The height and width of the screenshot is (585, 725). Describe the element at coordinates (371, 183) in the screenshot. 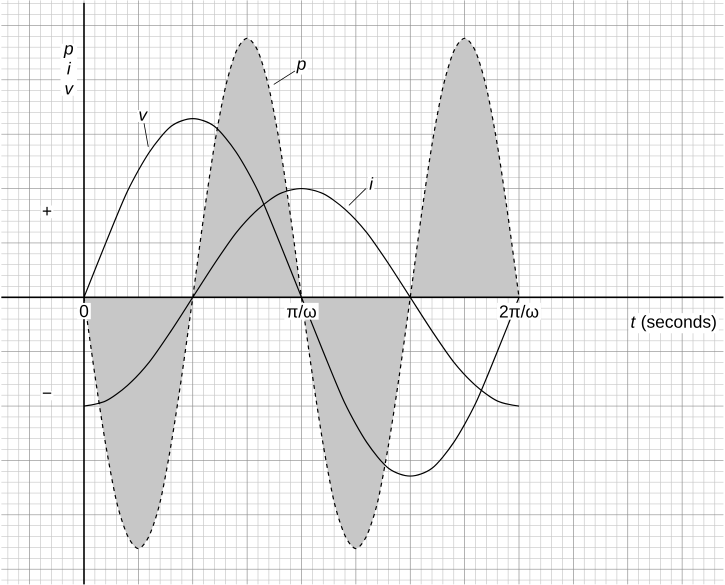

I see `series-label: i` at that location.